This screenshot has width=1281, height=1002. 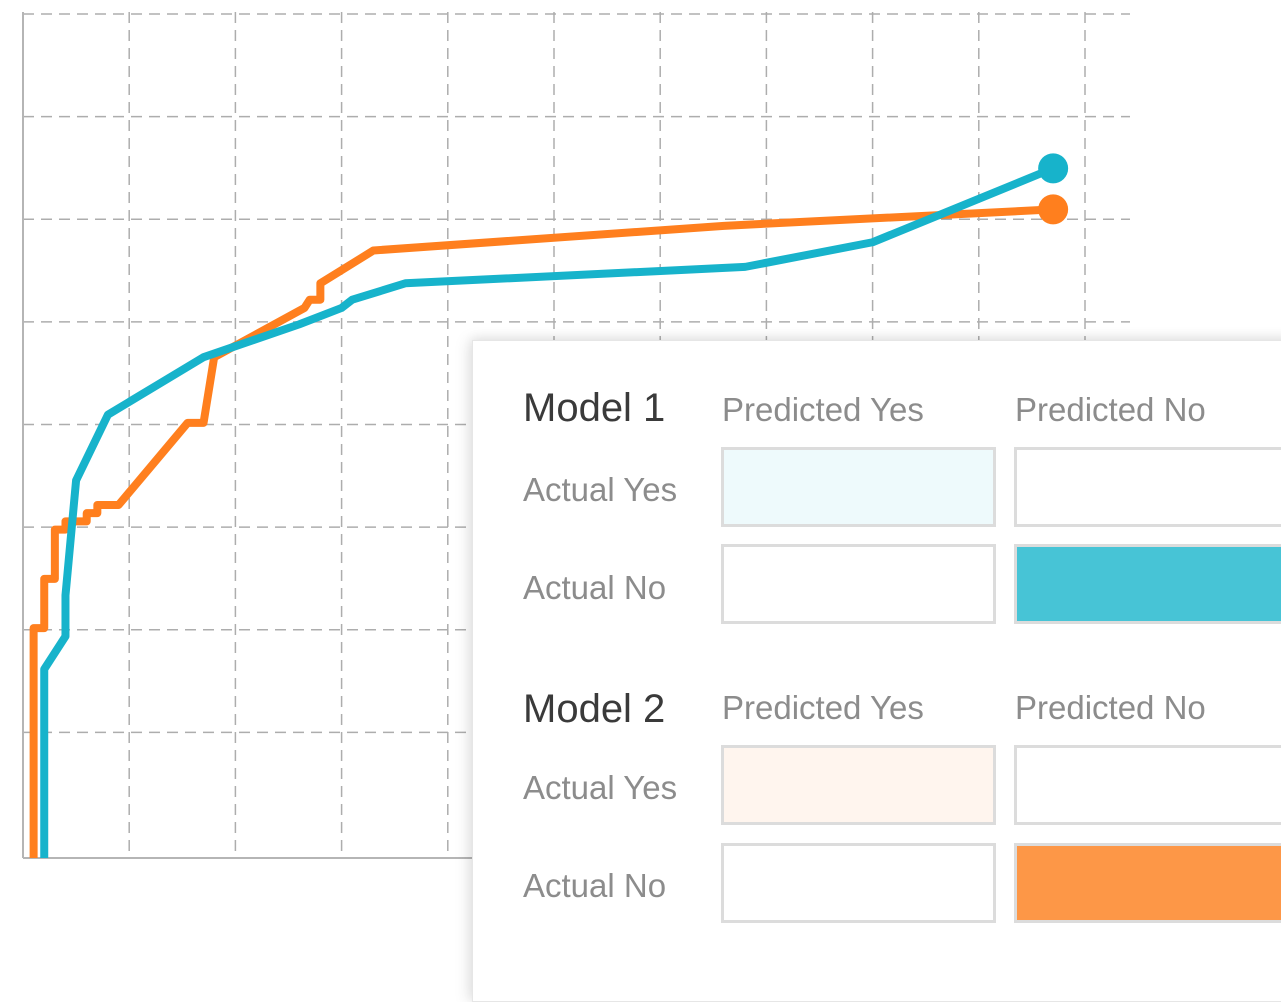 What do you see at coordinates (1147, 584) in the screenshot?
I see `model-1-cell-true-negative` at bounding box center [1147, 584].